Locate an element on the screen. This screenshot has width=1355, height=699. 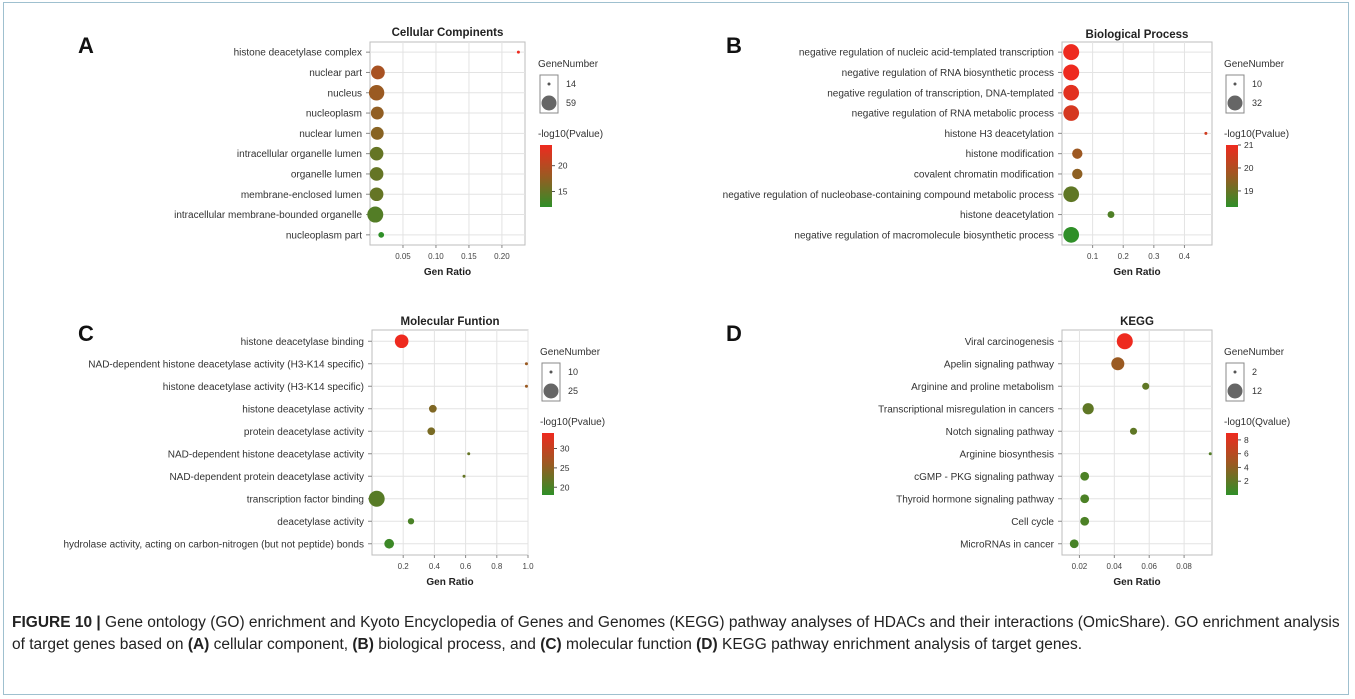
caption-panel-ref: (A) is located at coordinates (198, 644).